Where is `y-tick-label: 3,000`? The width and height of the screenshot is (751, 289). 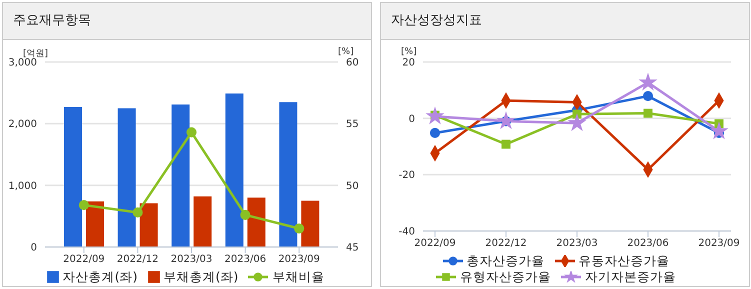 y-tick-label: 3,000 is located at coordinates (22, 63).